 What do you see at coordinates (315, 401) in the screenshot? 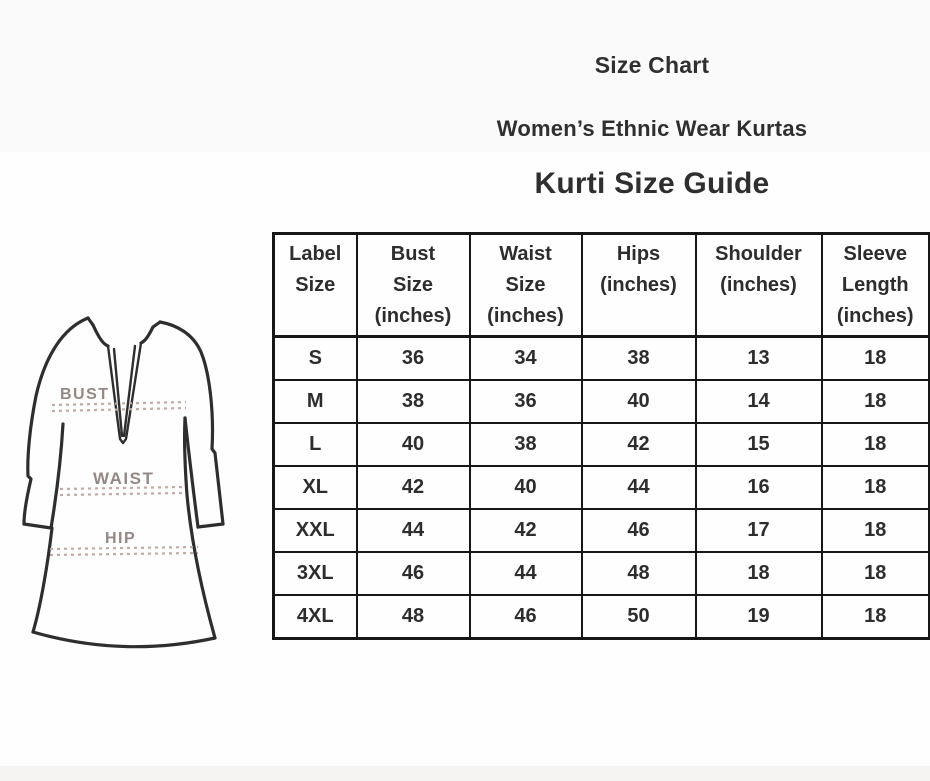
I see `size-label-cell: M` at bounding box center [315, 401].